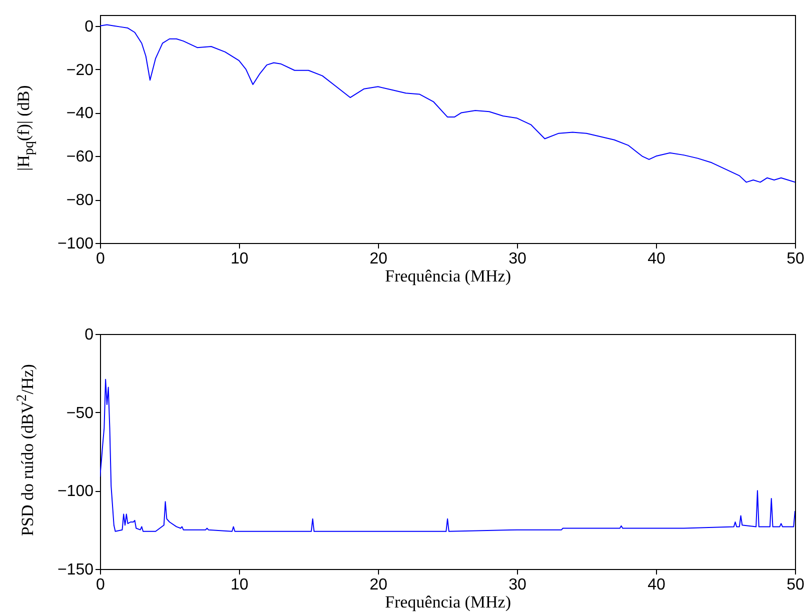 The width and height of the screenshot is (809, 615). What do you see at coordinates (80, 157) in the screenshot?
I see `y-tick-label: −60` at bounding box center [80, 157].